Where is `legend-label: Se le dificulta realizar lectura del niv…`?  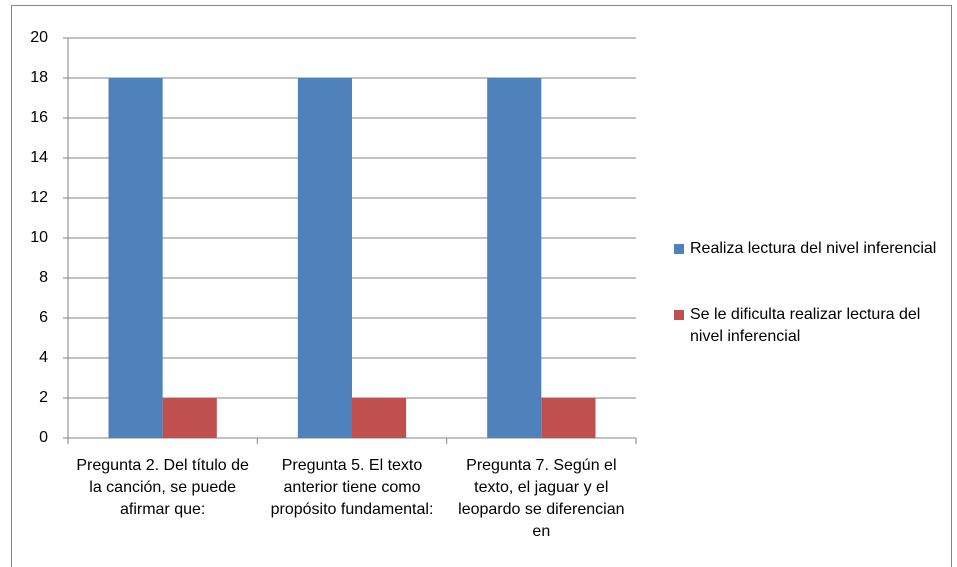
legend-label: Se le dificulta realizar lectura del niv… is located at coordinates (805, 325).